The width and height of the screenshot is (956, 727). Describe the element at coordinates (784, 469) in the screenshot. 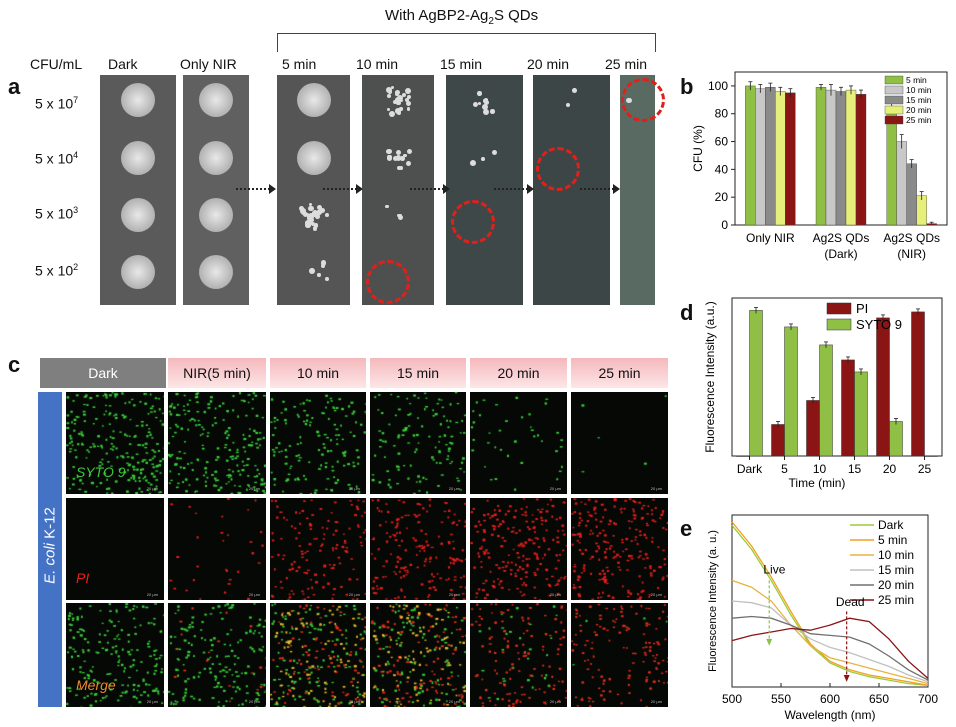

I see `x-tick-label: 5` at that location.